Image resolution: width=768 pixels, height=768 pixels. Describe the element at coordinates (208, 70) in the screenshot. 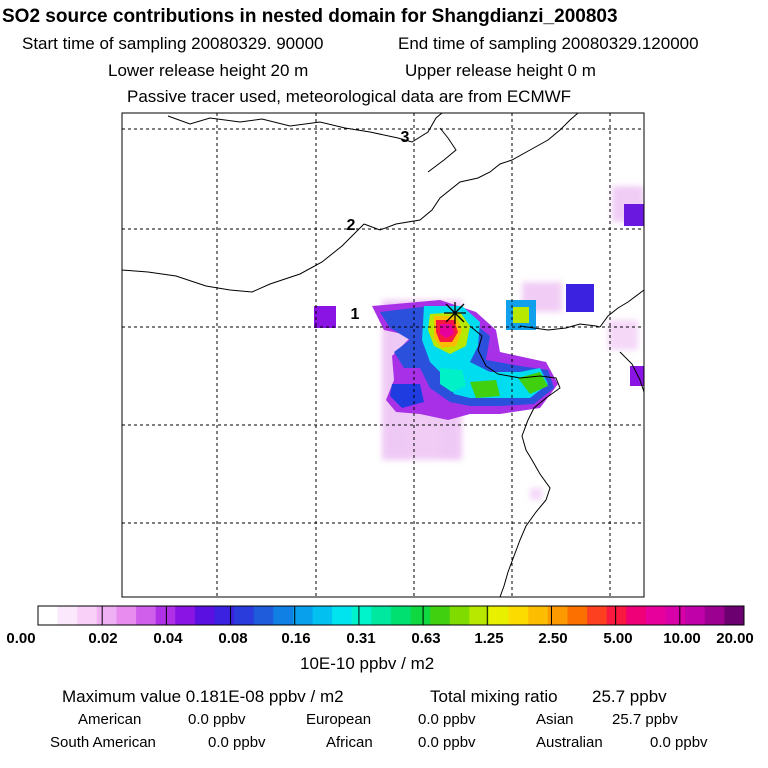

I see `lower-release-label: Lower release height 20 m` at that location.